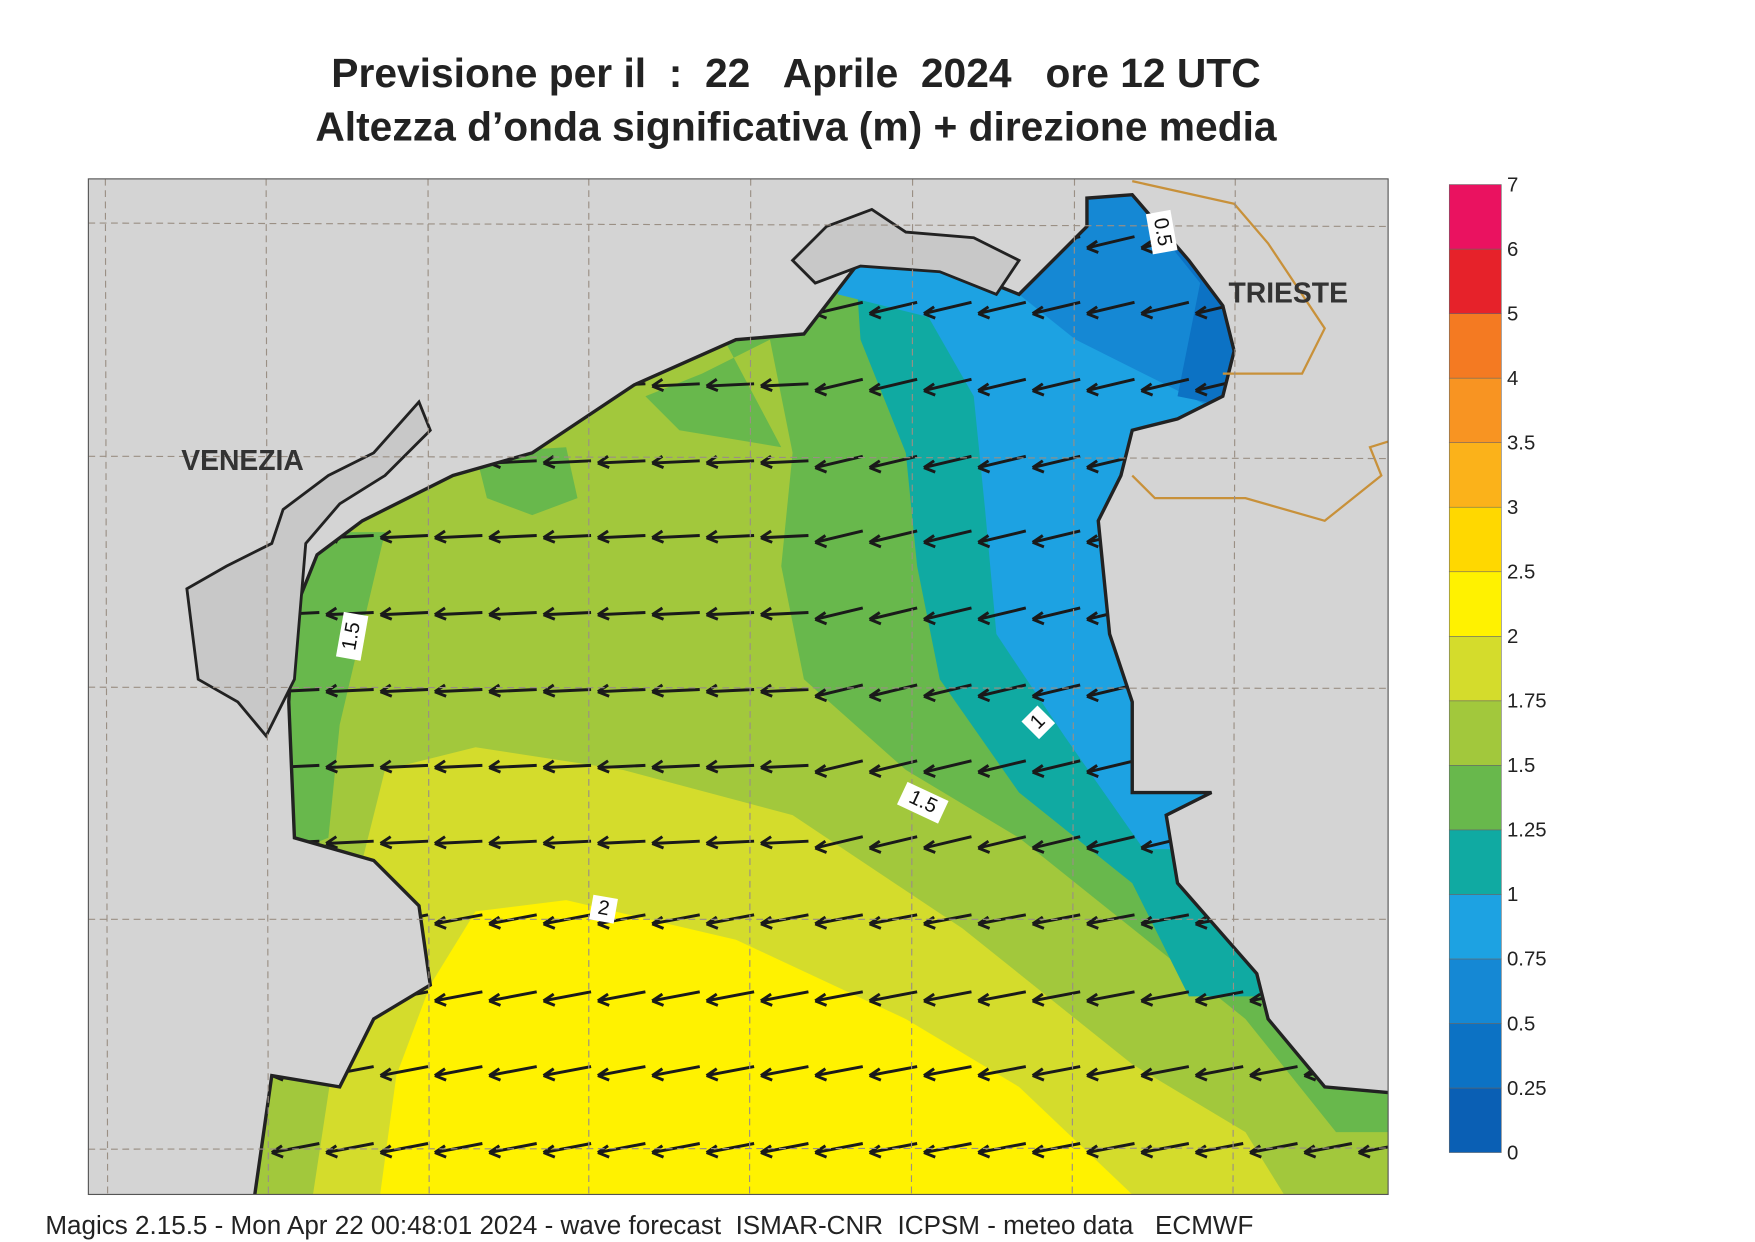 The width and height of the screenshot is (1755, 1242). I want to click on colorbar-label: 4, so click(1512, 379).